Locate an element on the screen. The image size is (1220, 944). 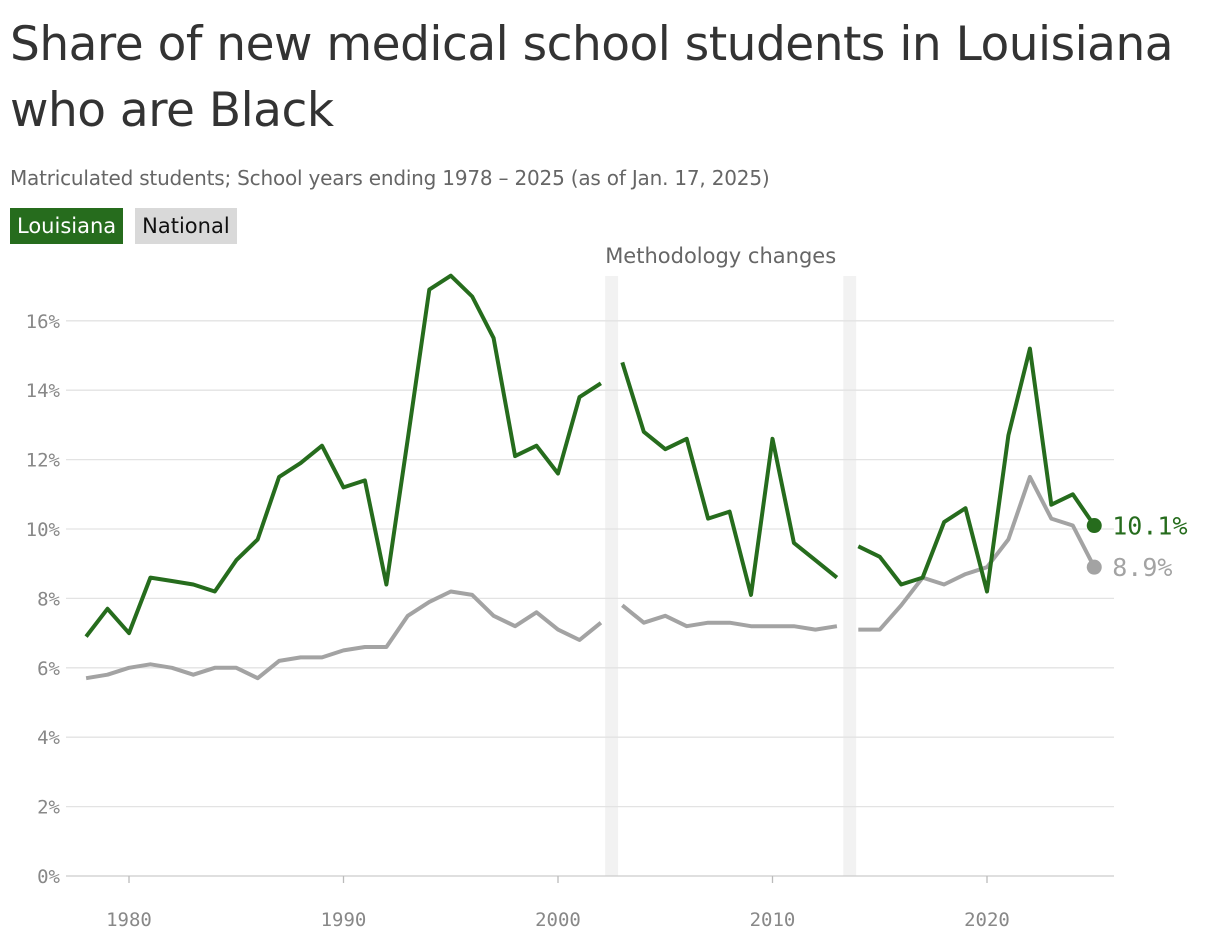
louisiana-end-point is located at coordinates (1094, 526).